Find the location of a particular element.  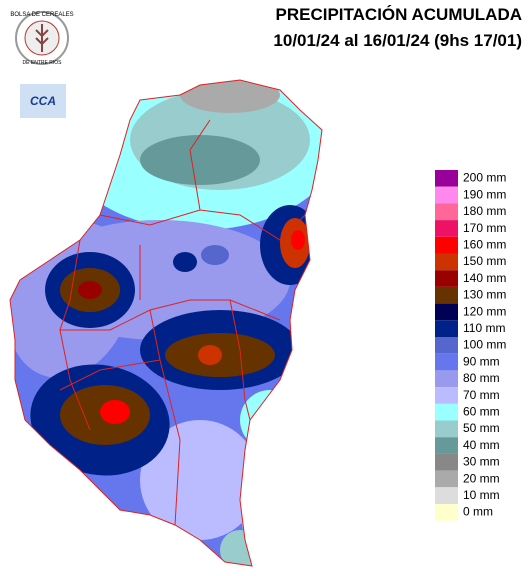

legend-label: 200 mm is located at coordinates (484, 178).